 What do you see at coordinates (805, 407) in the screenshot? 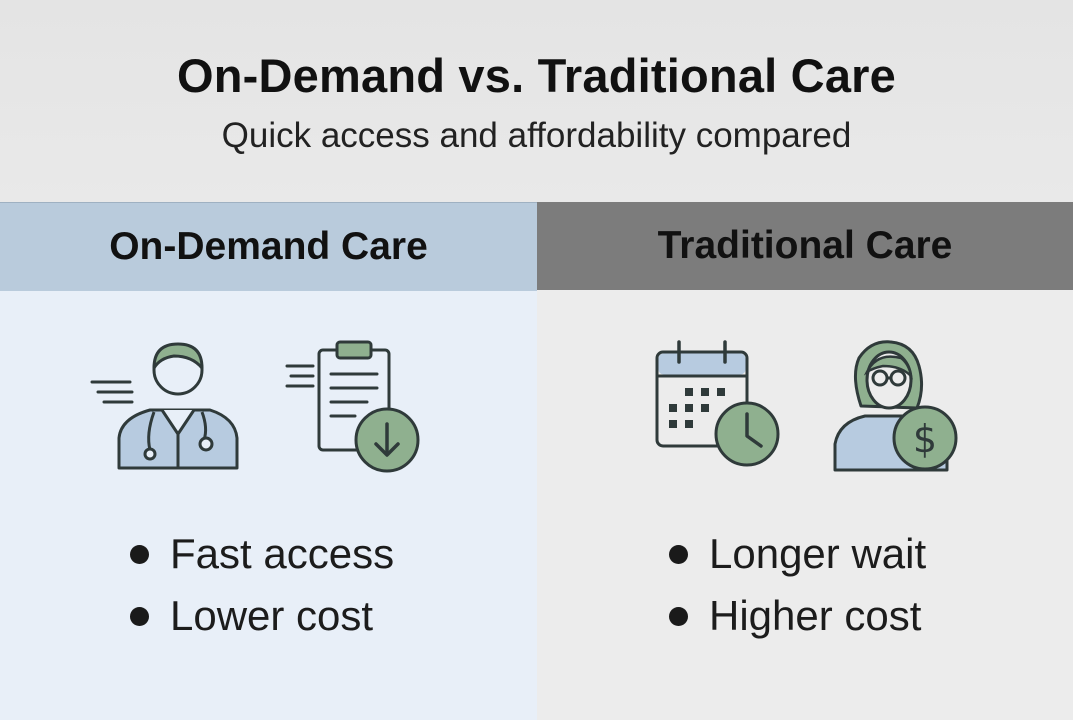
I see `traditional-icons: $` at bounding box center [805, 407].